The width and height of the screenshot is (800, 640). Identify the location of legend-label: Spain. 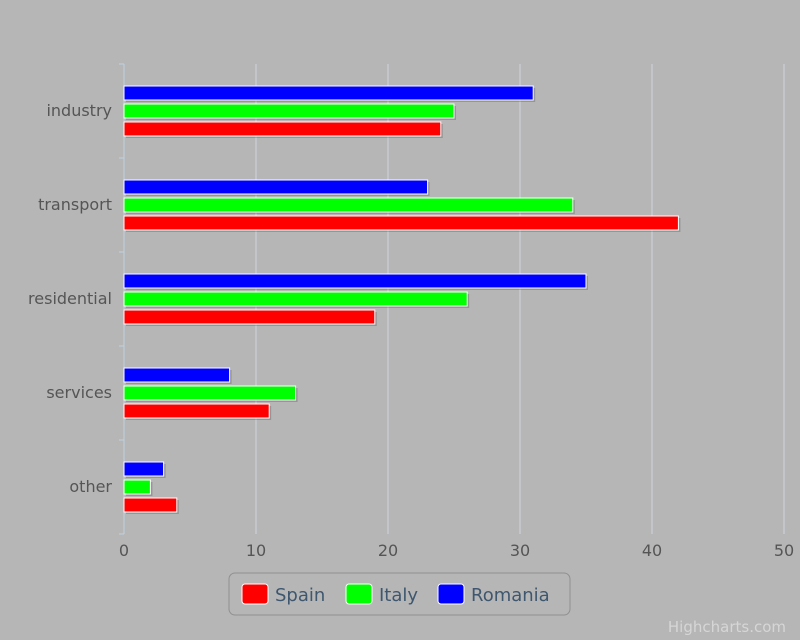
(300, 595).